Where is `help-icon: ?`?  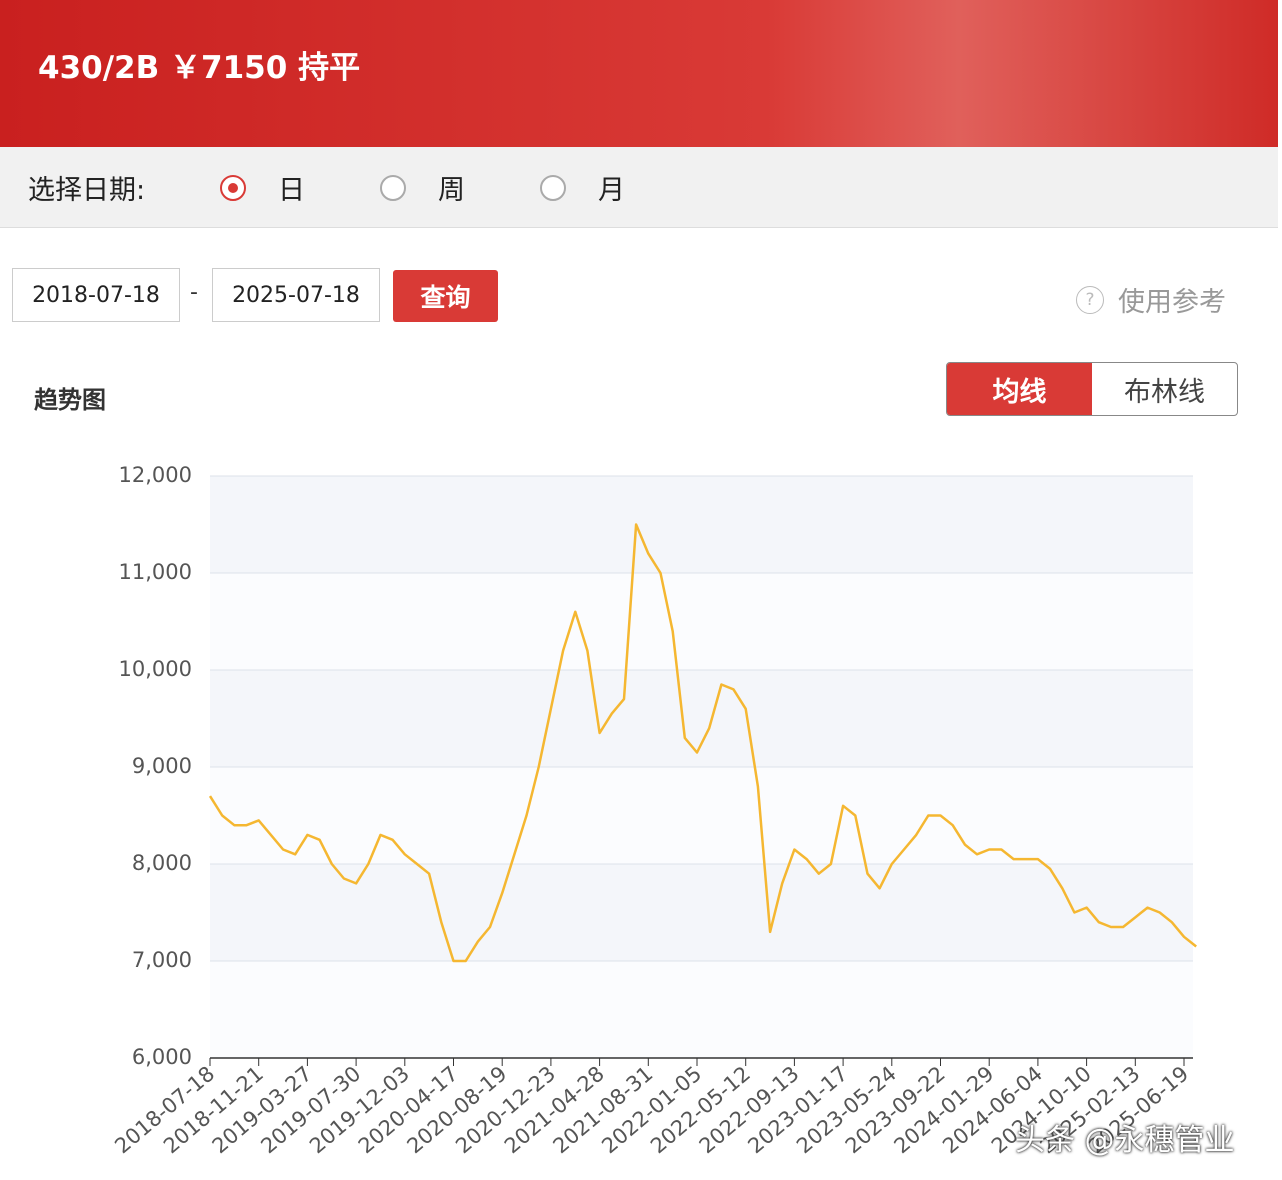 help-icon: ? is located at coordinates (1090, 299).